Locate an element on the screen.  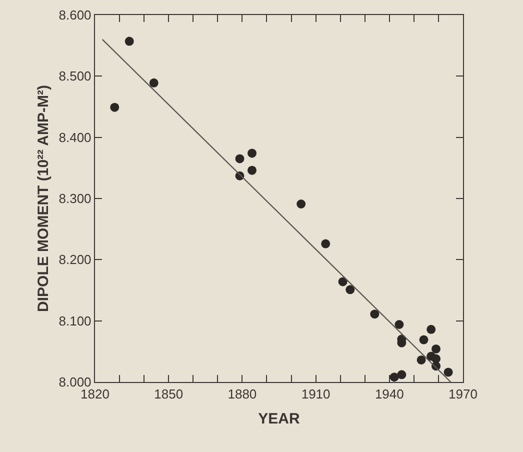
x-tick-label: 1880 is located at coordinates (242, 394).